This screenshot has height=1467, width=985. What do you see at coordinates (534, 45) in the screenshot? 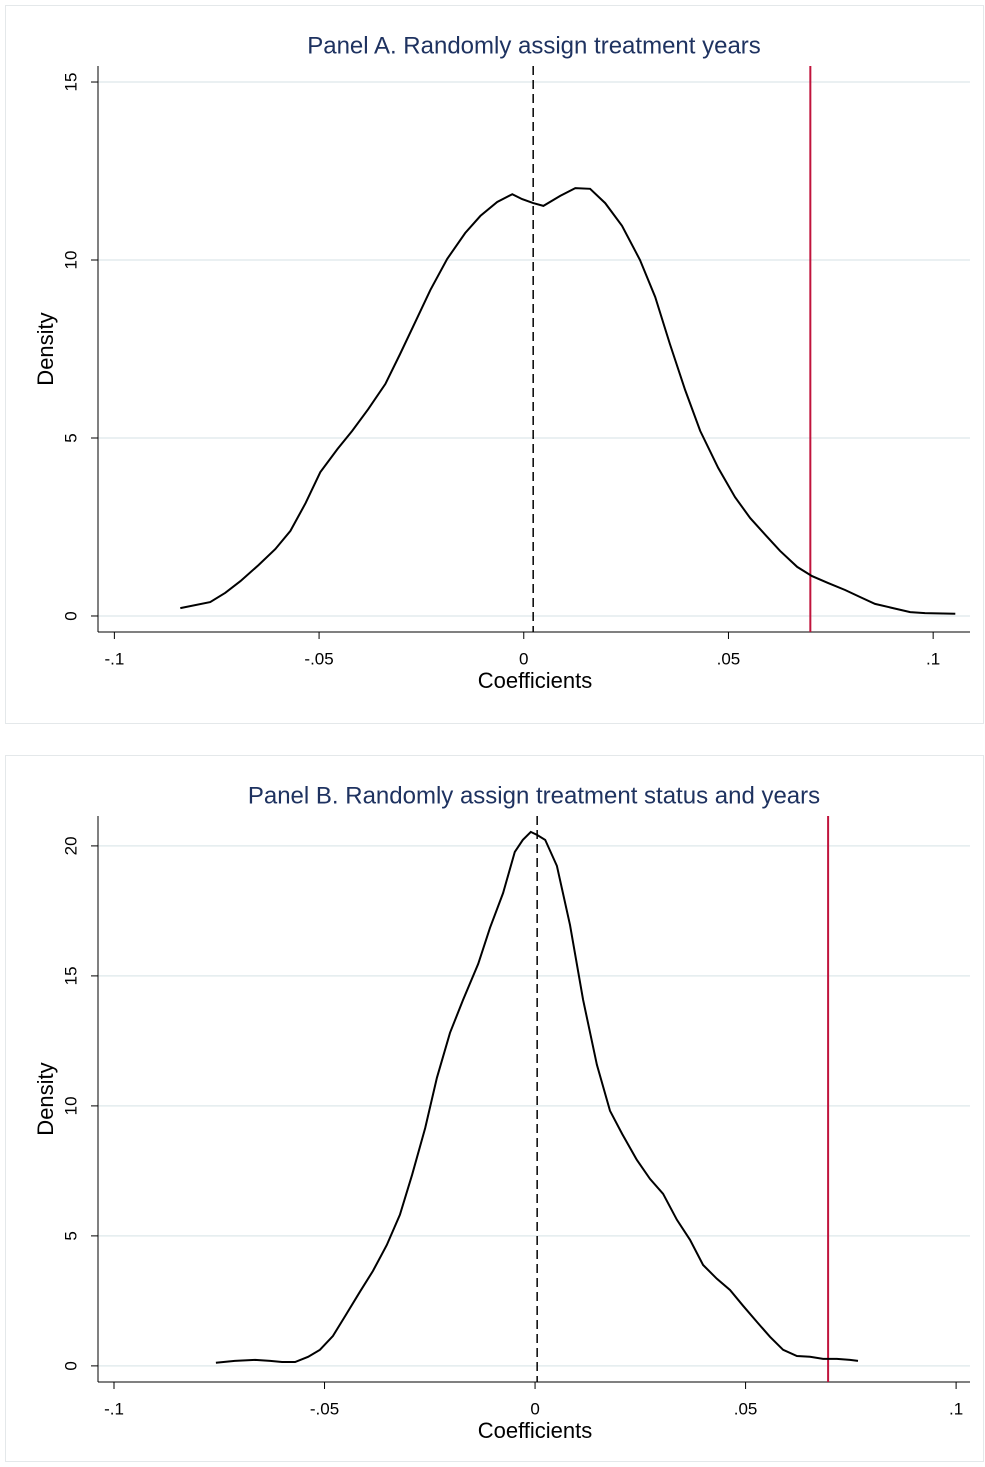
I see `chart-title: Panel A. Randomly assign treatment years` at bounding box center [534, 45].